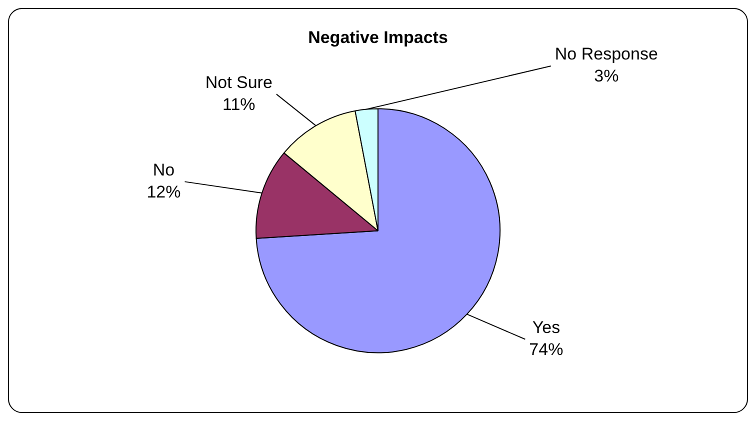 The width and height of the screenshot is (756, 423). What do you see at coordinates (239, 104) in the screenshot?
I see `data-label: 11%` at bounding box center [239, 104].